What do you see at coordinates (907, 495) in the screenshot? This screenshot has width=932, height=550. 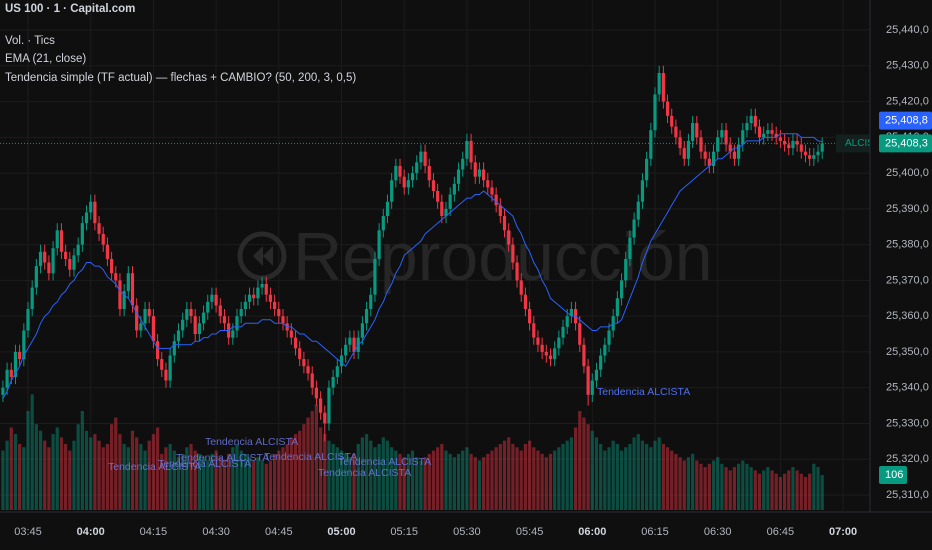 I see `y-tick-label: 25,310,0` at bounding box center [907, 495].